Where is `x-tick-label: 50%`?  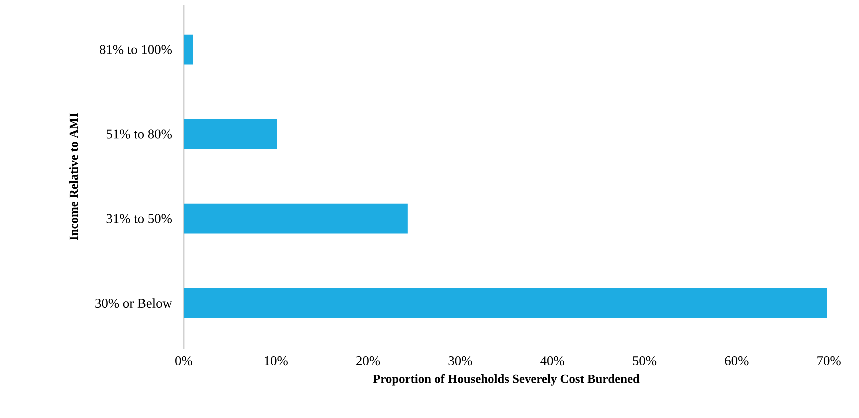
x-tick-label: 50% is located at coordinates (645, 361).